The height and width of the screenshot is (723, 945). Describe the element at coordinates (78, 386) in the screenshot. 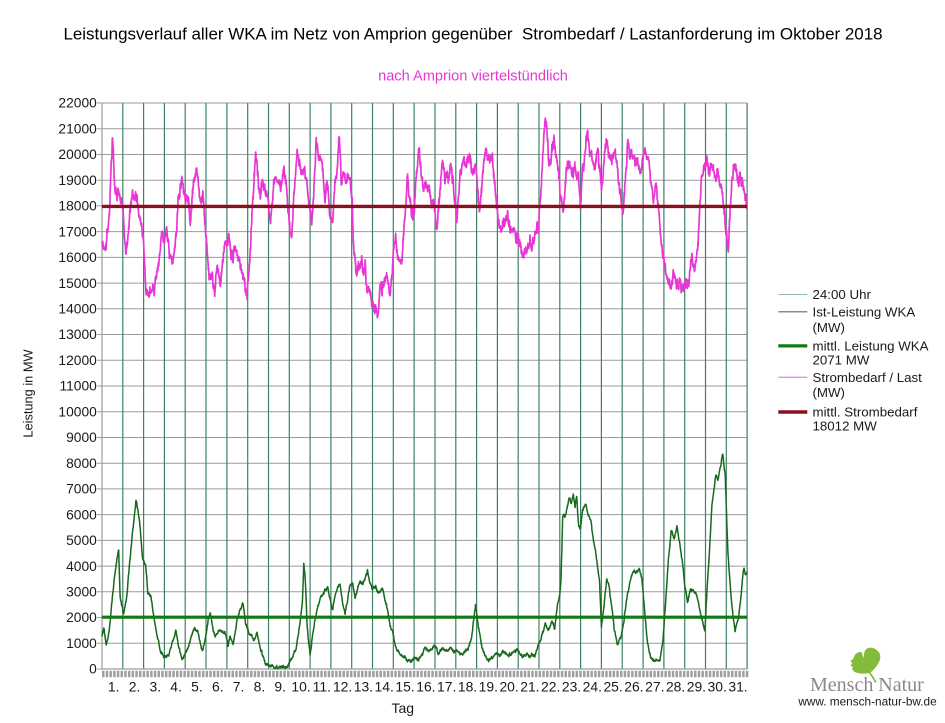

I see `svg-text: 11000` at that location.